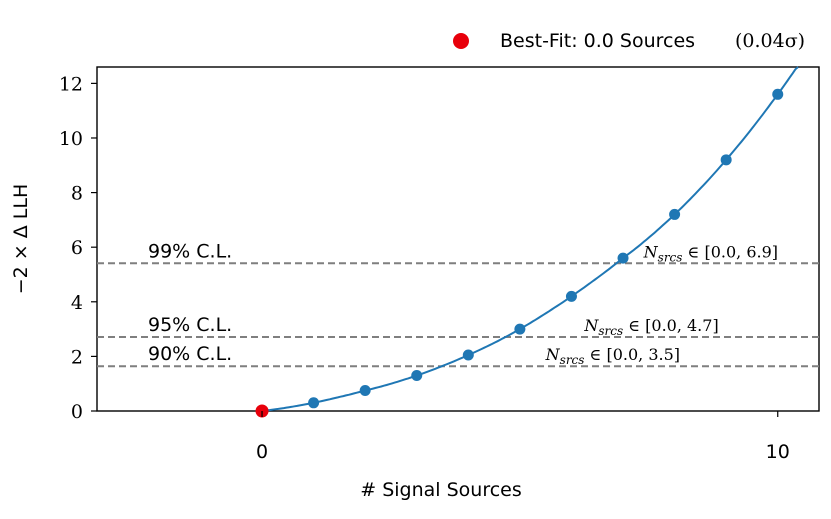 This screenshot has height=519, width=831. What do you see at coordinates (77, 357) in the screenshot?
I see `y-tick-label: 2` at bounding box center [77, 357].